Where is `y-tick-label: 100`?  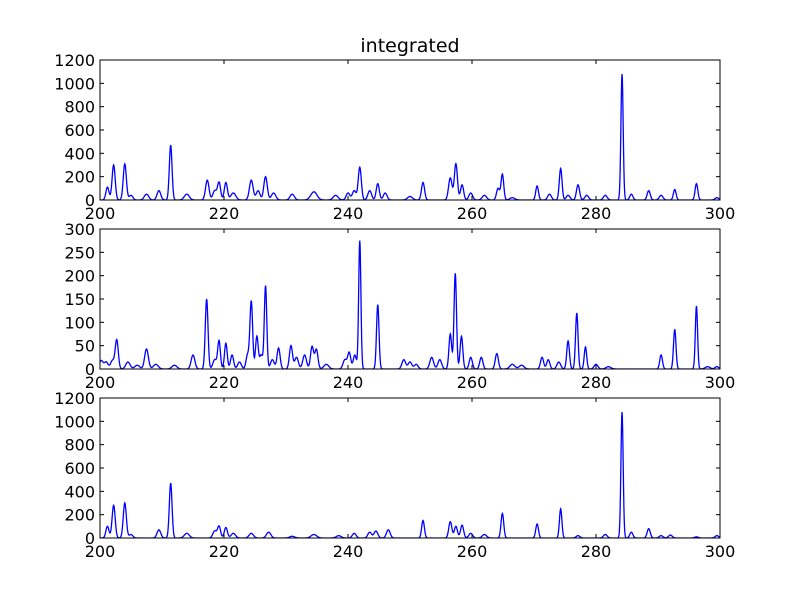
y-tick-label: 100 is located at coordinates (79, 322).